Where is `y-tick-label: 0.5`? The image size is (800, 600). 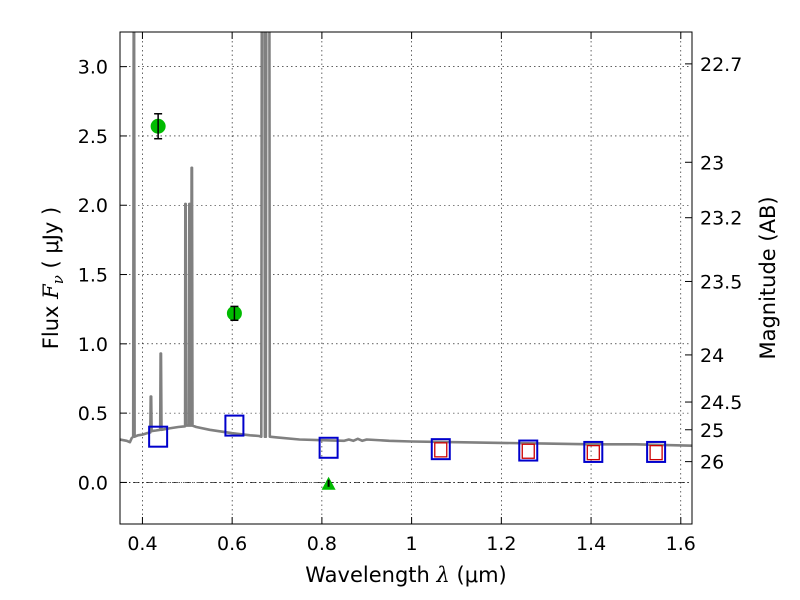 y-tick-label: 0.5 is located at coordinates (93, 414).